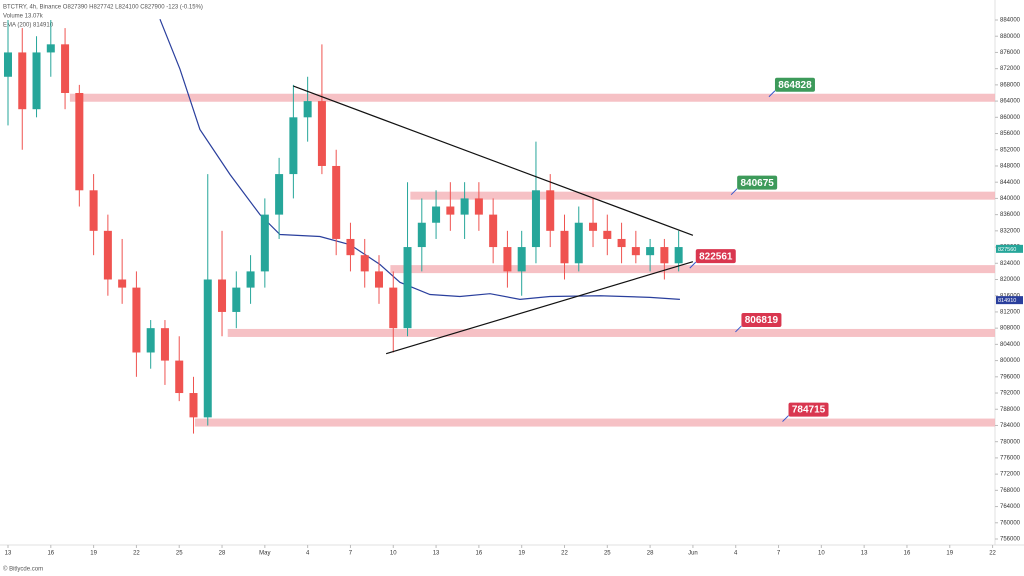 The image size is (1024, 576). What do you see at coordinates (1010, 410) in the screenshot?
I see `y-tick-label: 788000` at bounding box center [1010, 410].